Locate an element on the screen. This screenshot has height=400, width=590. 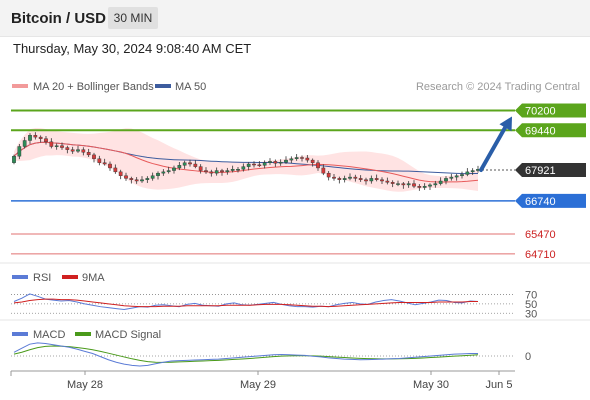
interval-button: 30 MIN is located at coordinates (133, 18).